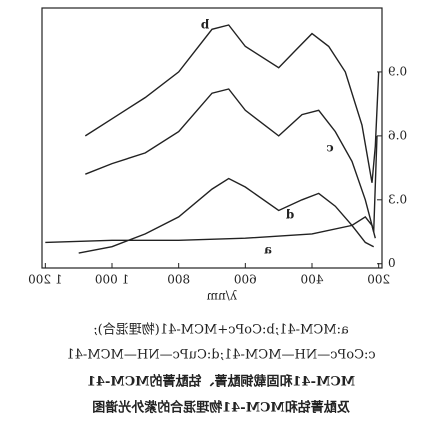 The width and height of the screenshot is (443, 426). I want to click on x-tick-label: 800, so click(178, 280).